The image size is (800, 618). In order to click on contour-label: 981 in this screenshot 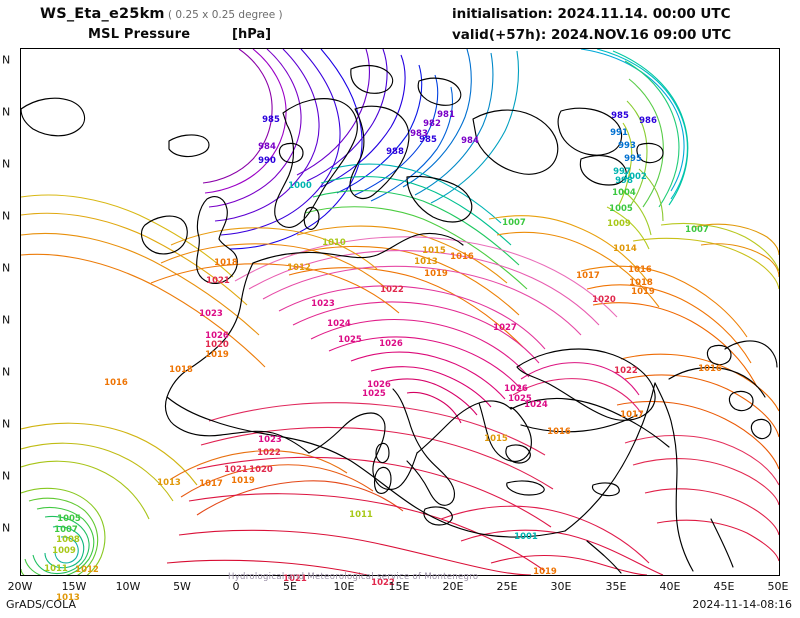, I will do `click(446, 115)`.